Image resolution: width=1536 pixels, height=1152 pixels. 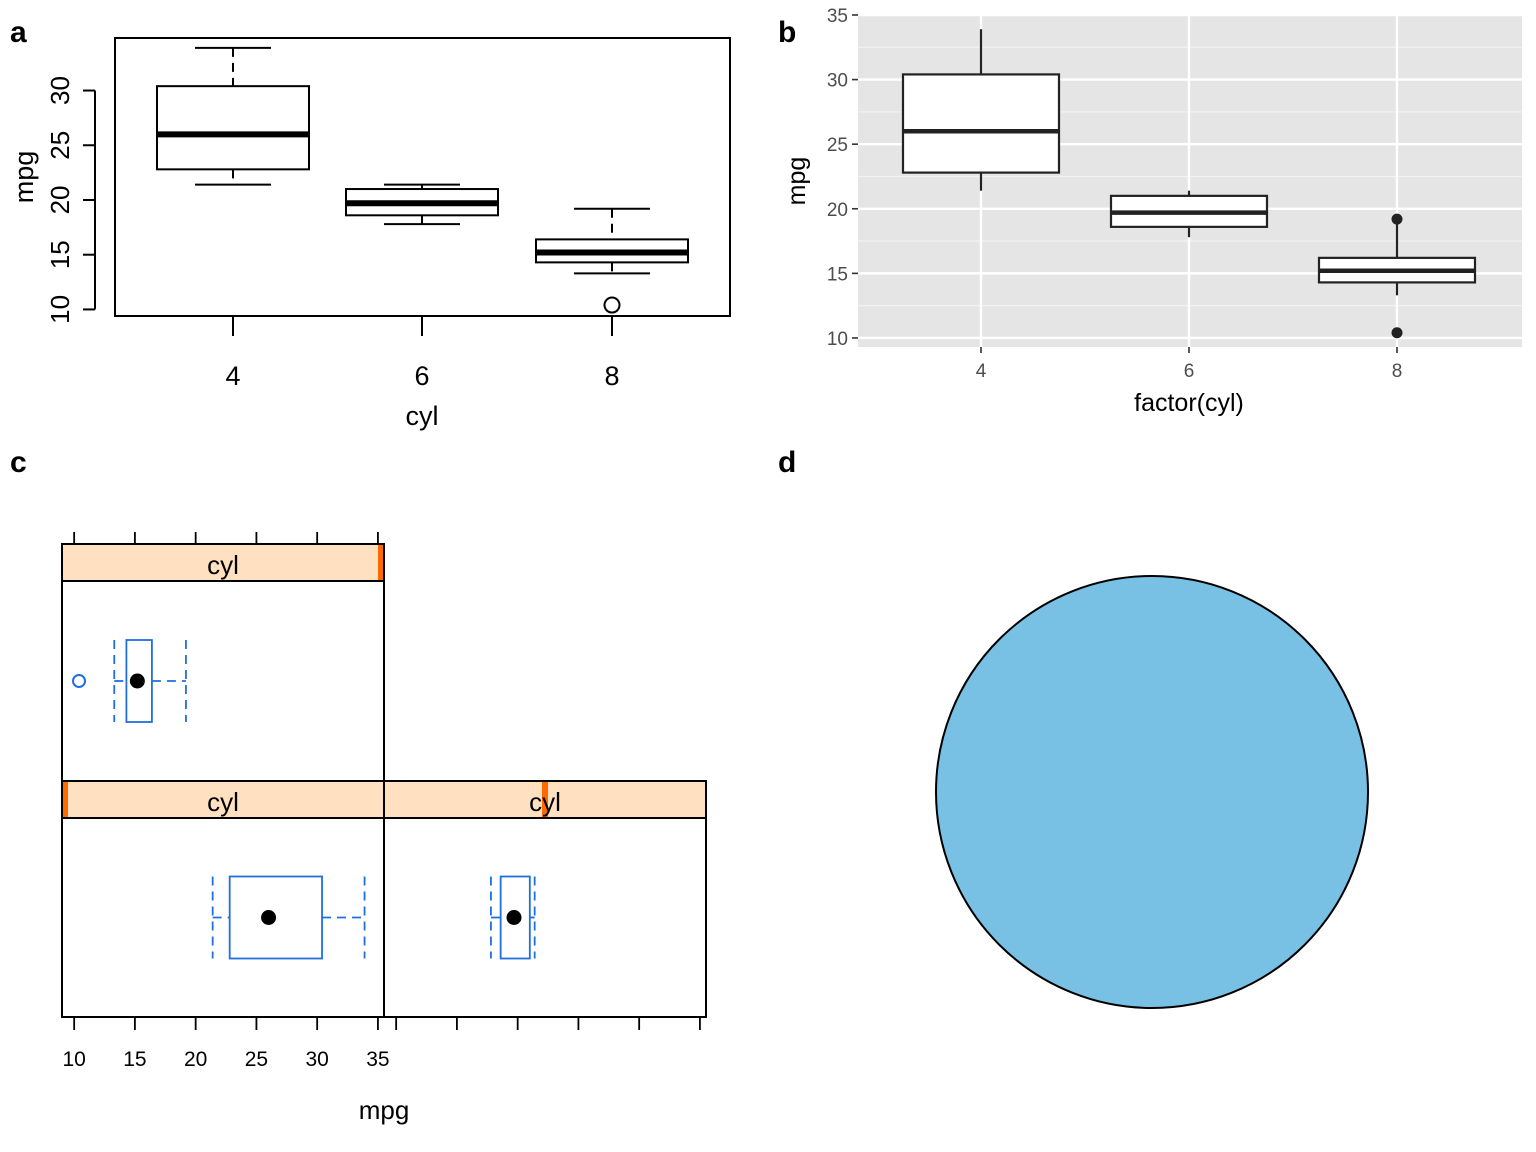 I want to click on x-tick-label: 20, so click(x=195, y=1059).